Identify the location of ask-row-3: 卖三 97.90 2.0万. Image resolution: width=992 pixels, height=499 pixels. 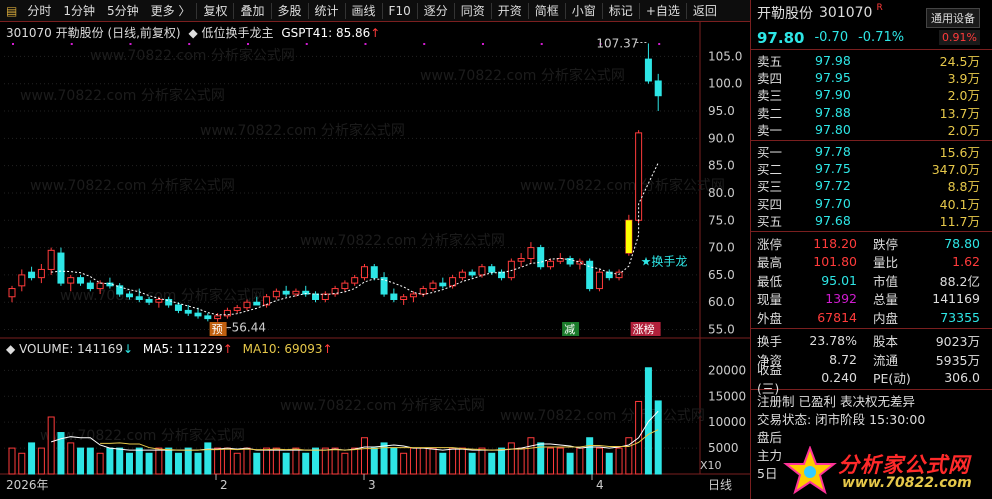
(871, 94).